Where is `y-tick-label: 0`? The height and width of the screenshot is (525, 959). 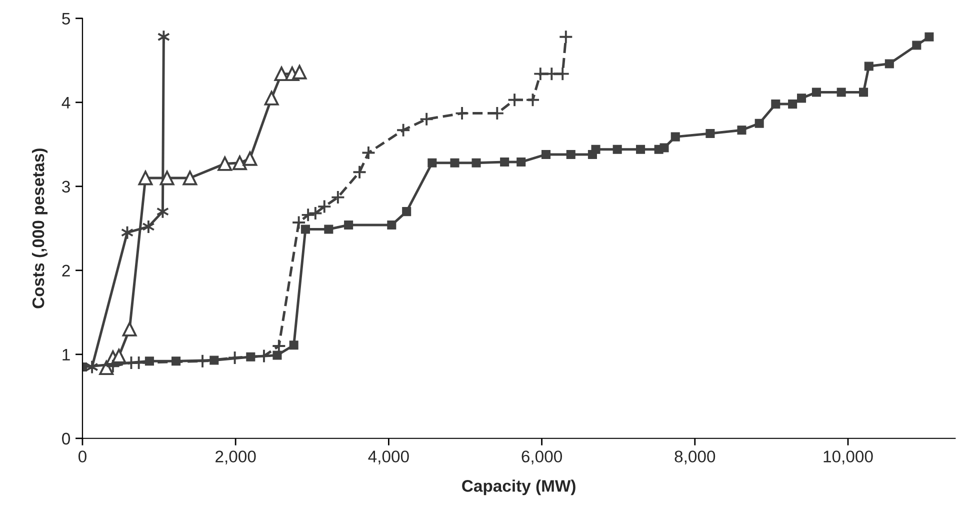
y-tick-label: 0 is located at coordinates (66, 438).